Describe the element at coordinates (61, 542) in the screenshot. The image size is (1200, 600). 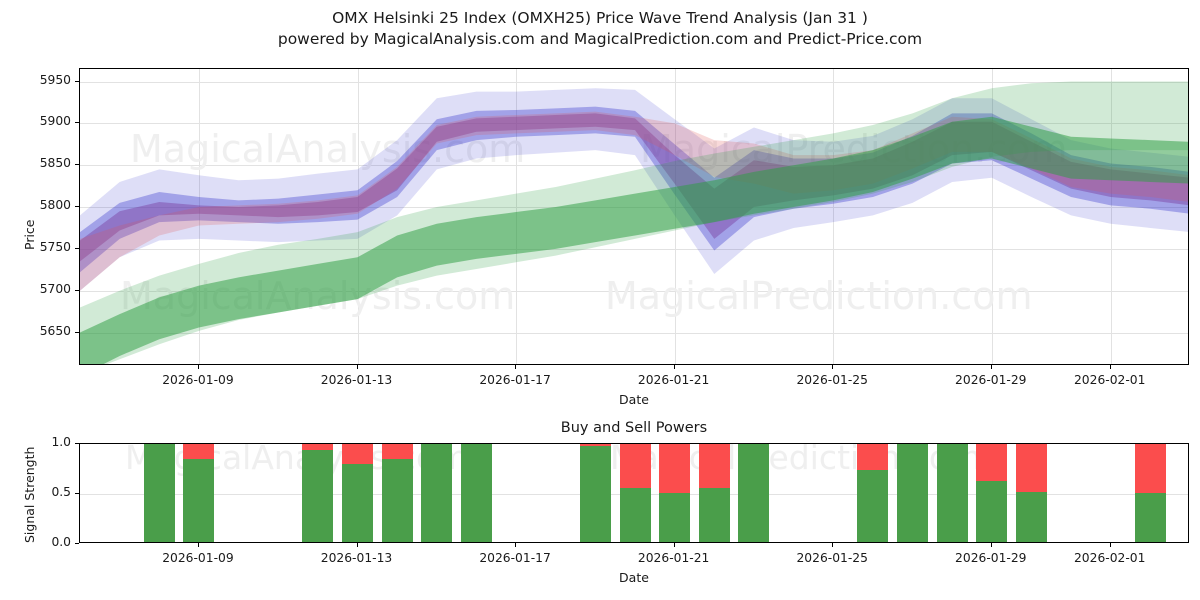
I see `y-tick-label: 0.0` at that location.